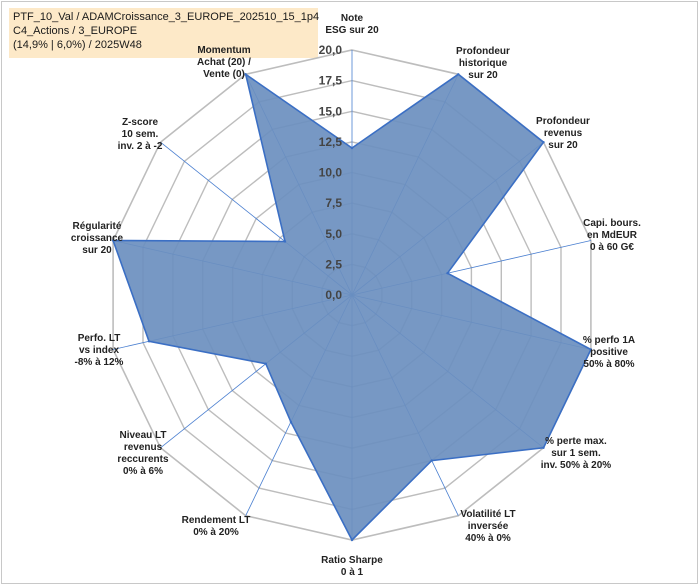 The image size is (700, 586). Describe the element at coordinates (224, 62) in the screenshot. I see `axis-label: Momentum Achat (20) / Vente (0)` at that location.